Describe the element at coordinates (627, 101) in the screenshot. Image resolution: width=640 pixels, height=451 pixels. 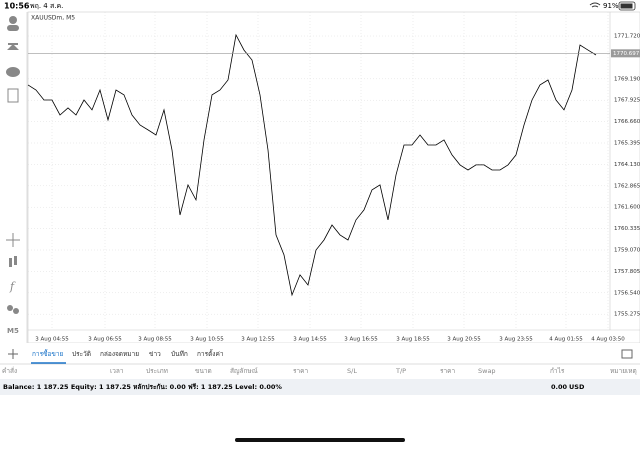
I see `y-tick-label: 1767.925` at that location.